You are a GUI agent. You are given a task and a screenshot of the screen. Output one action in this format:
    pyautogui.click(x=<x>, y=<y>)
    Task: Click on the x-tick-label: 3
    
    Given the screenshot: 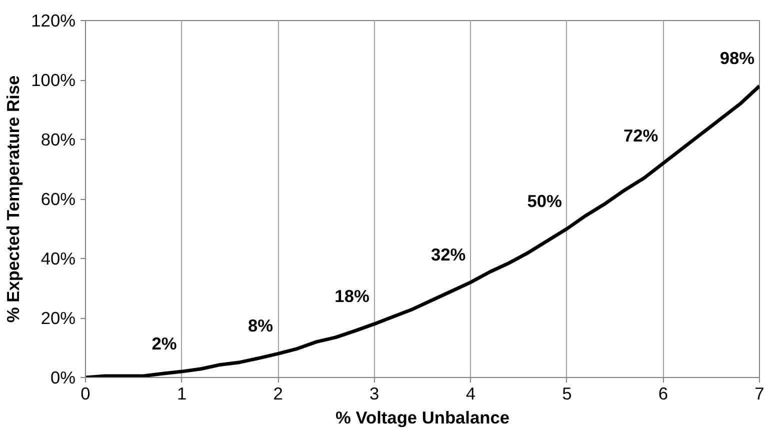 What is the action you would take?
    pyautogui.click(x=375, y=394)
    